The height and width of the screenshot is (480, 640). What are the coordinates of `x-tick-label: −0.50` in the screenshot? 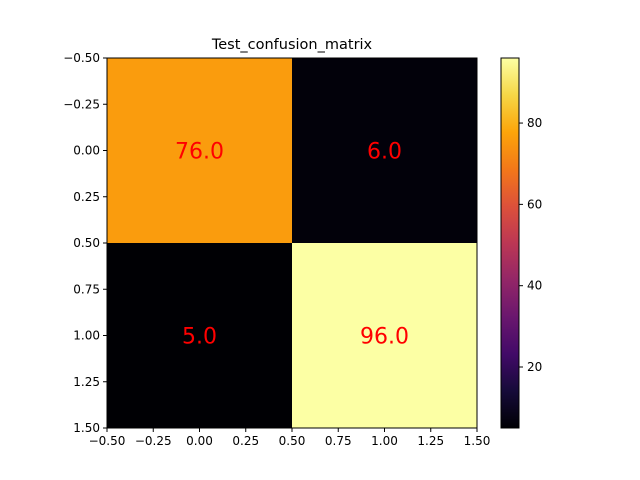 It's located at (107, 441).